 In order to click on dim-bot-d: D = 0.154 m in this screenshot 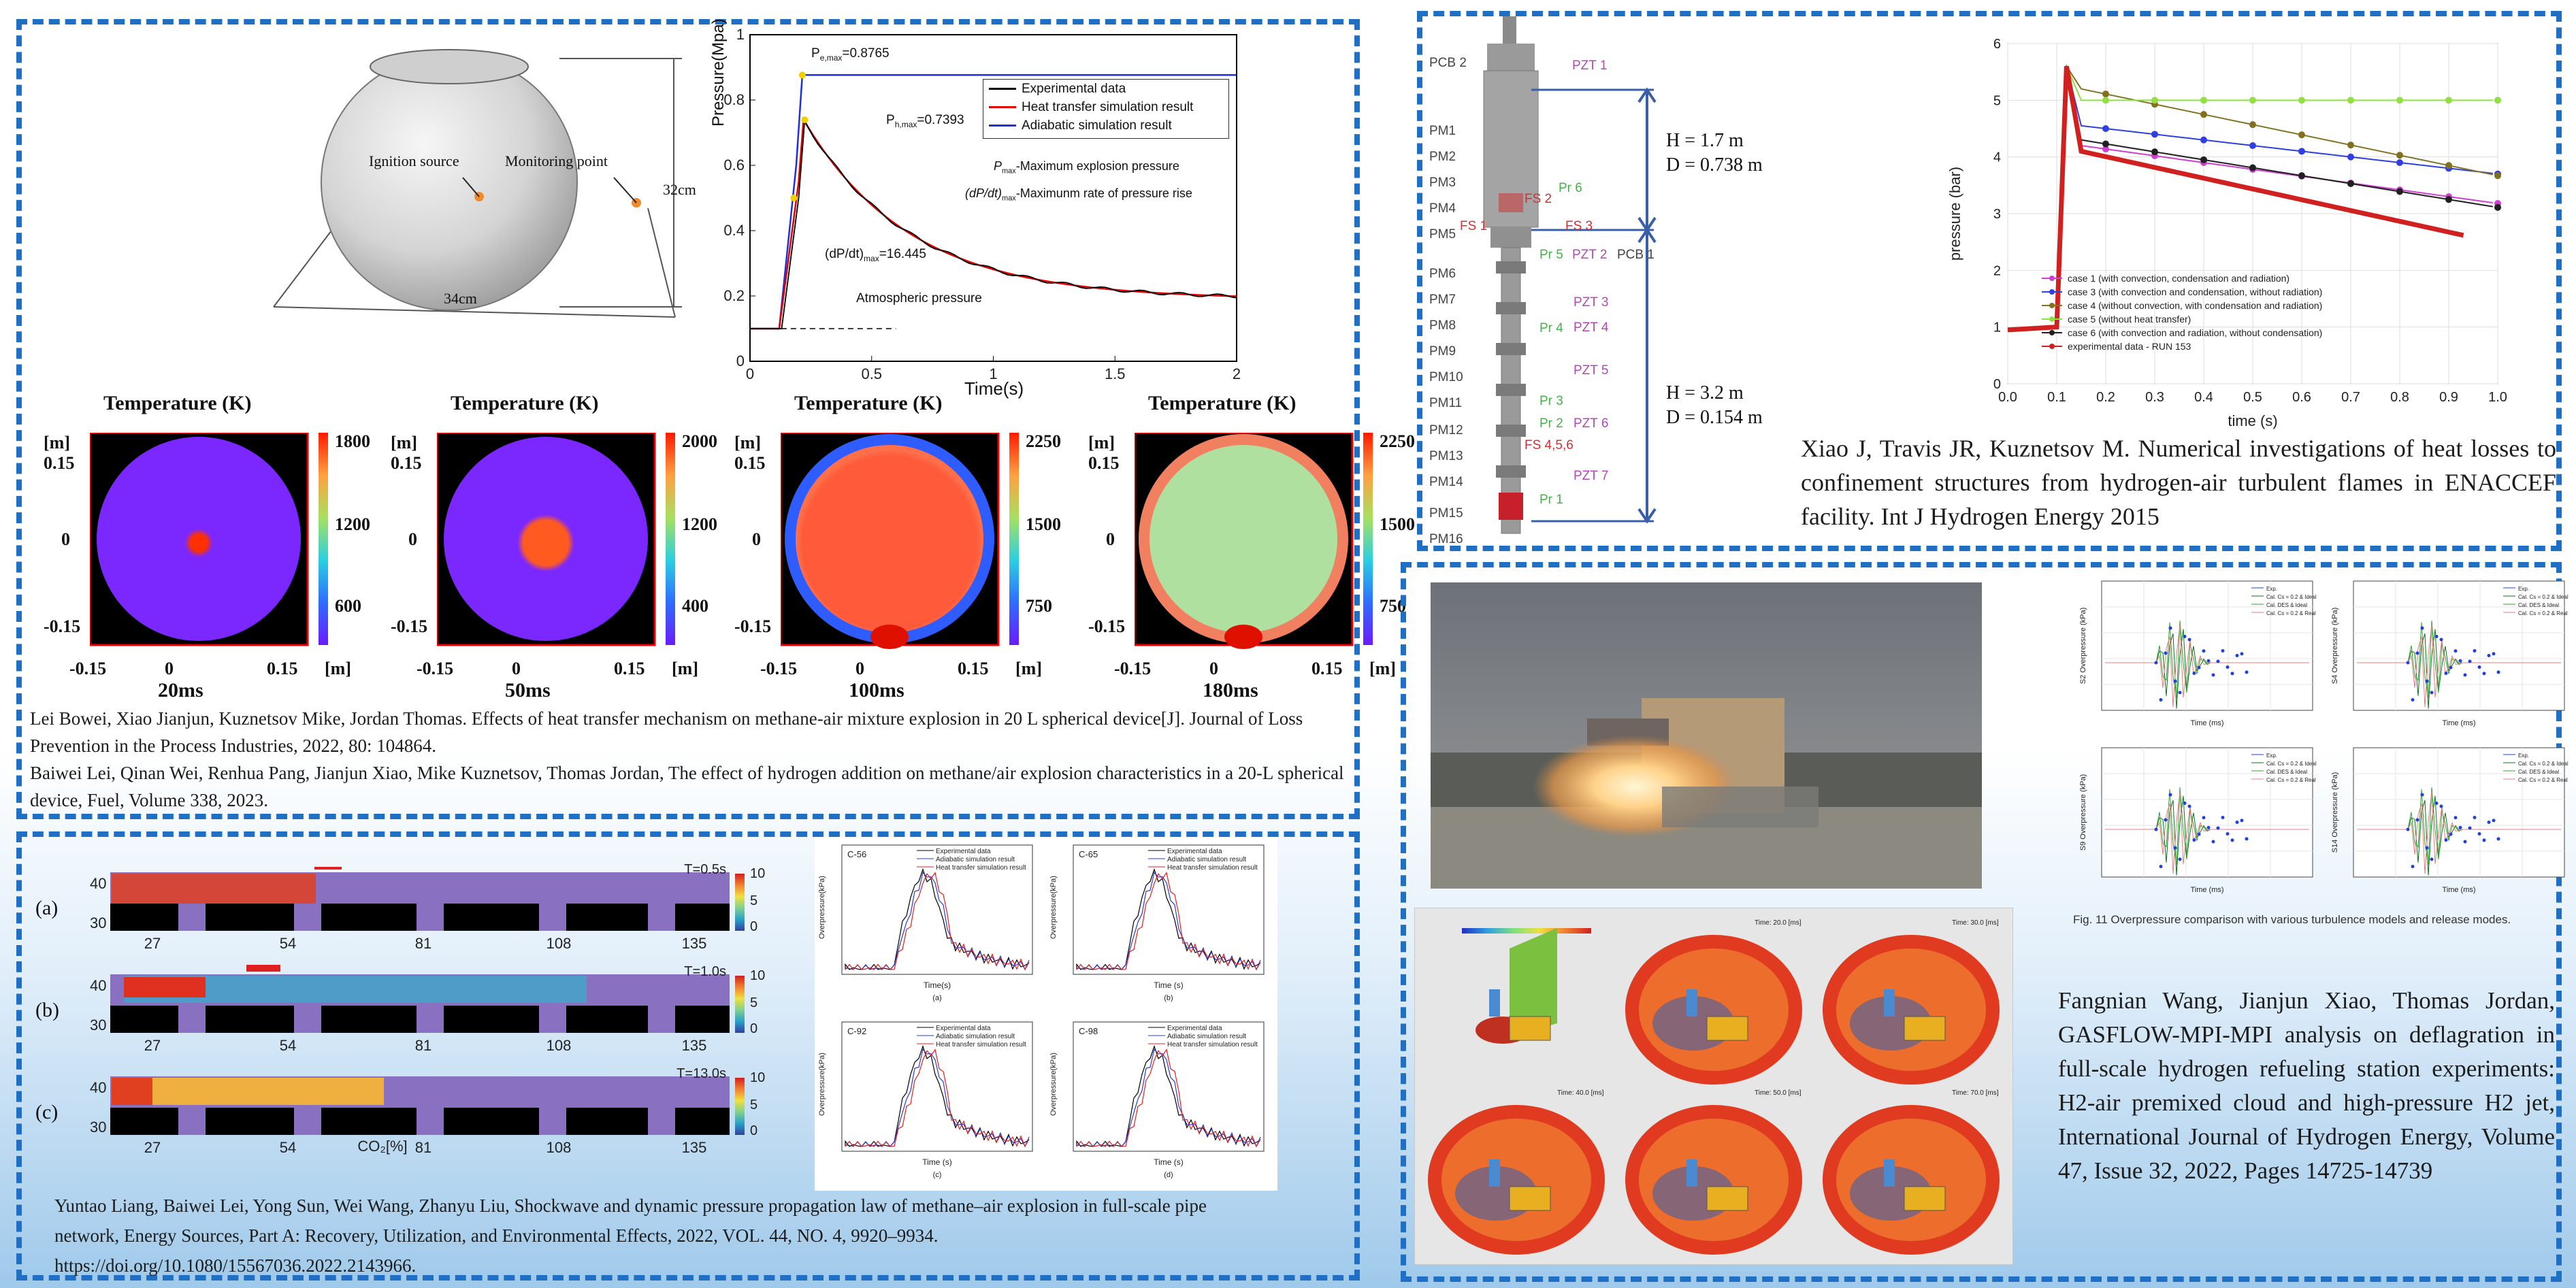, I will do `click(1714, 418)`.